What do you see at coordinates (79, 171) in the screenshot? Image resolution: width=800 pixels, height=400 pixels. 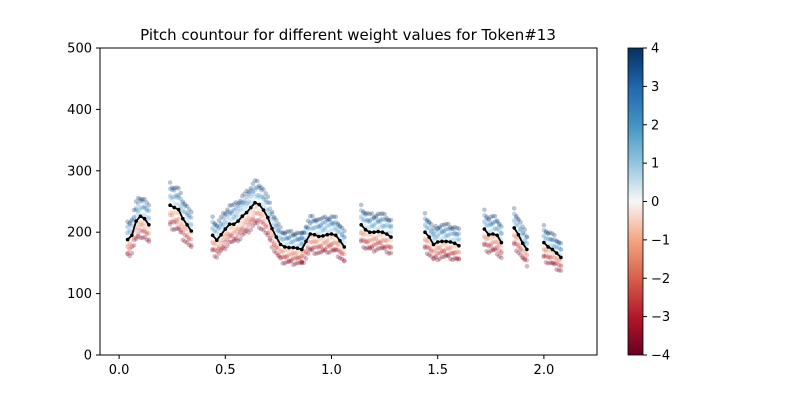 I see `y-tick-label: 300` at bounding box center [79, 171].